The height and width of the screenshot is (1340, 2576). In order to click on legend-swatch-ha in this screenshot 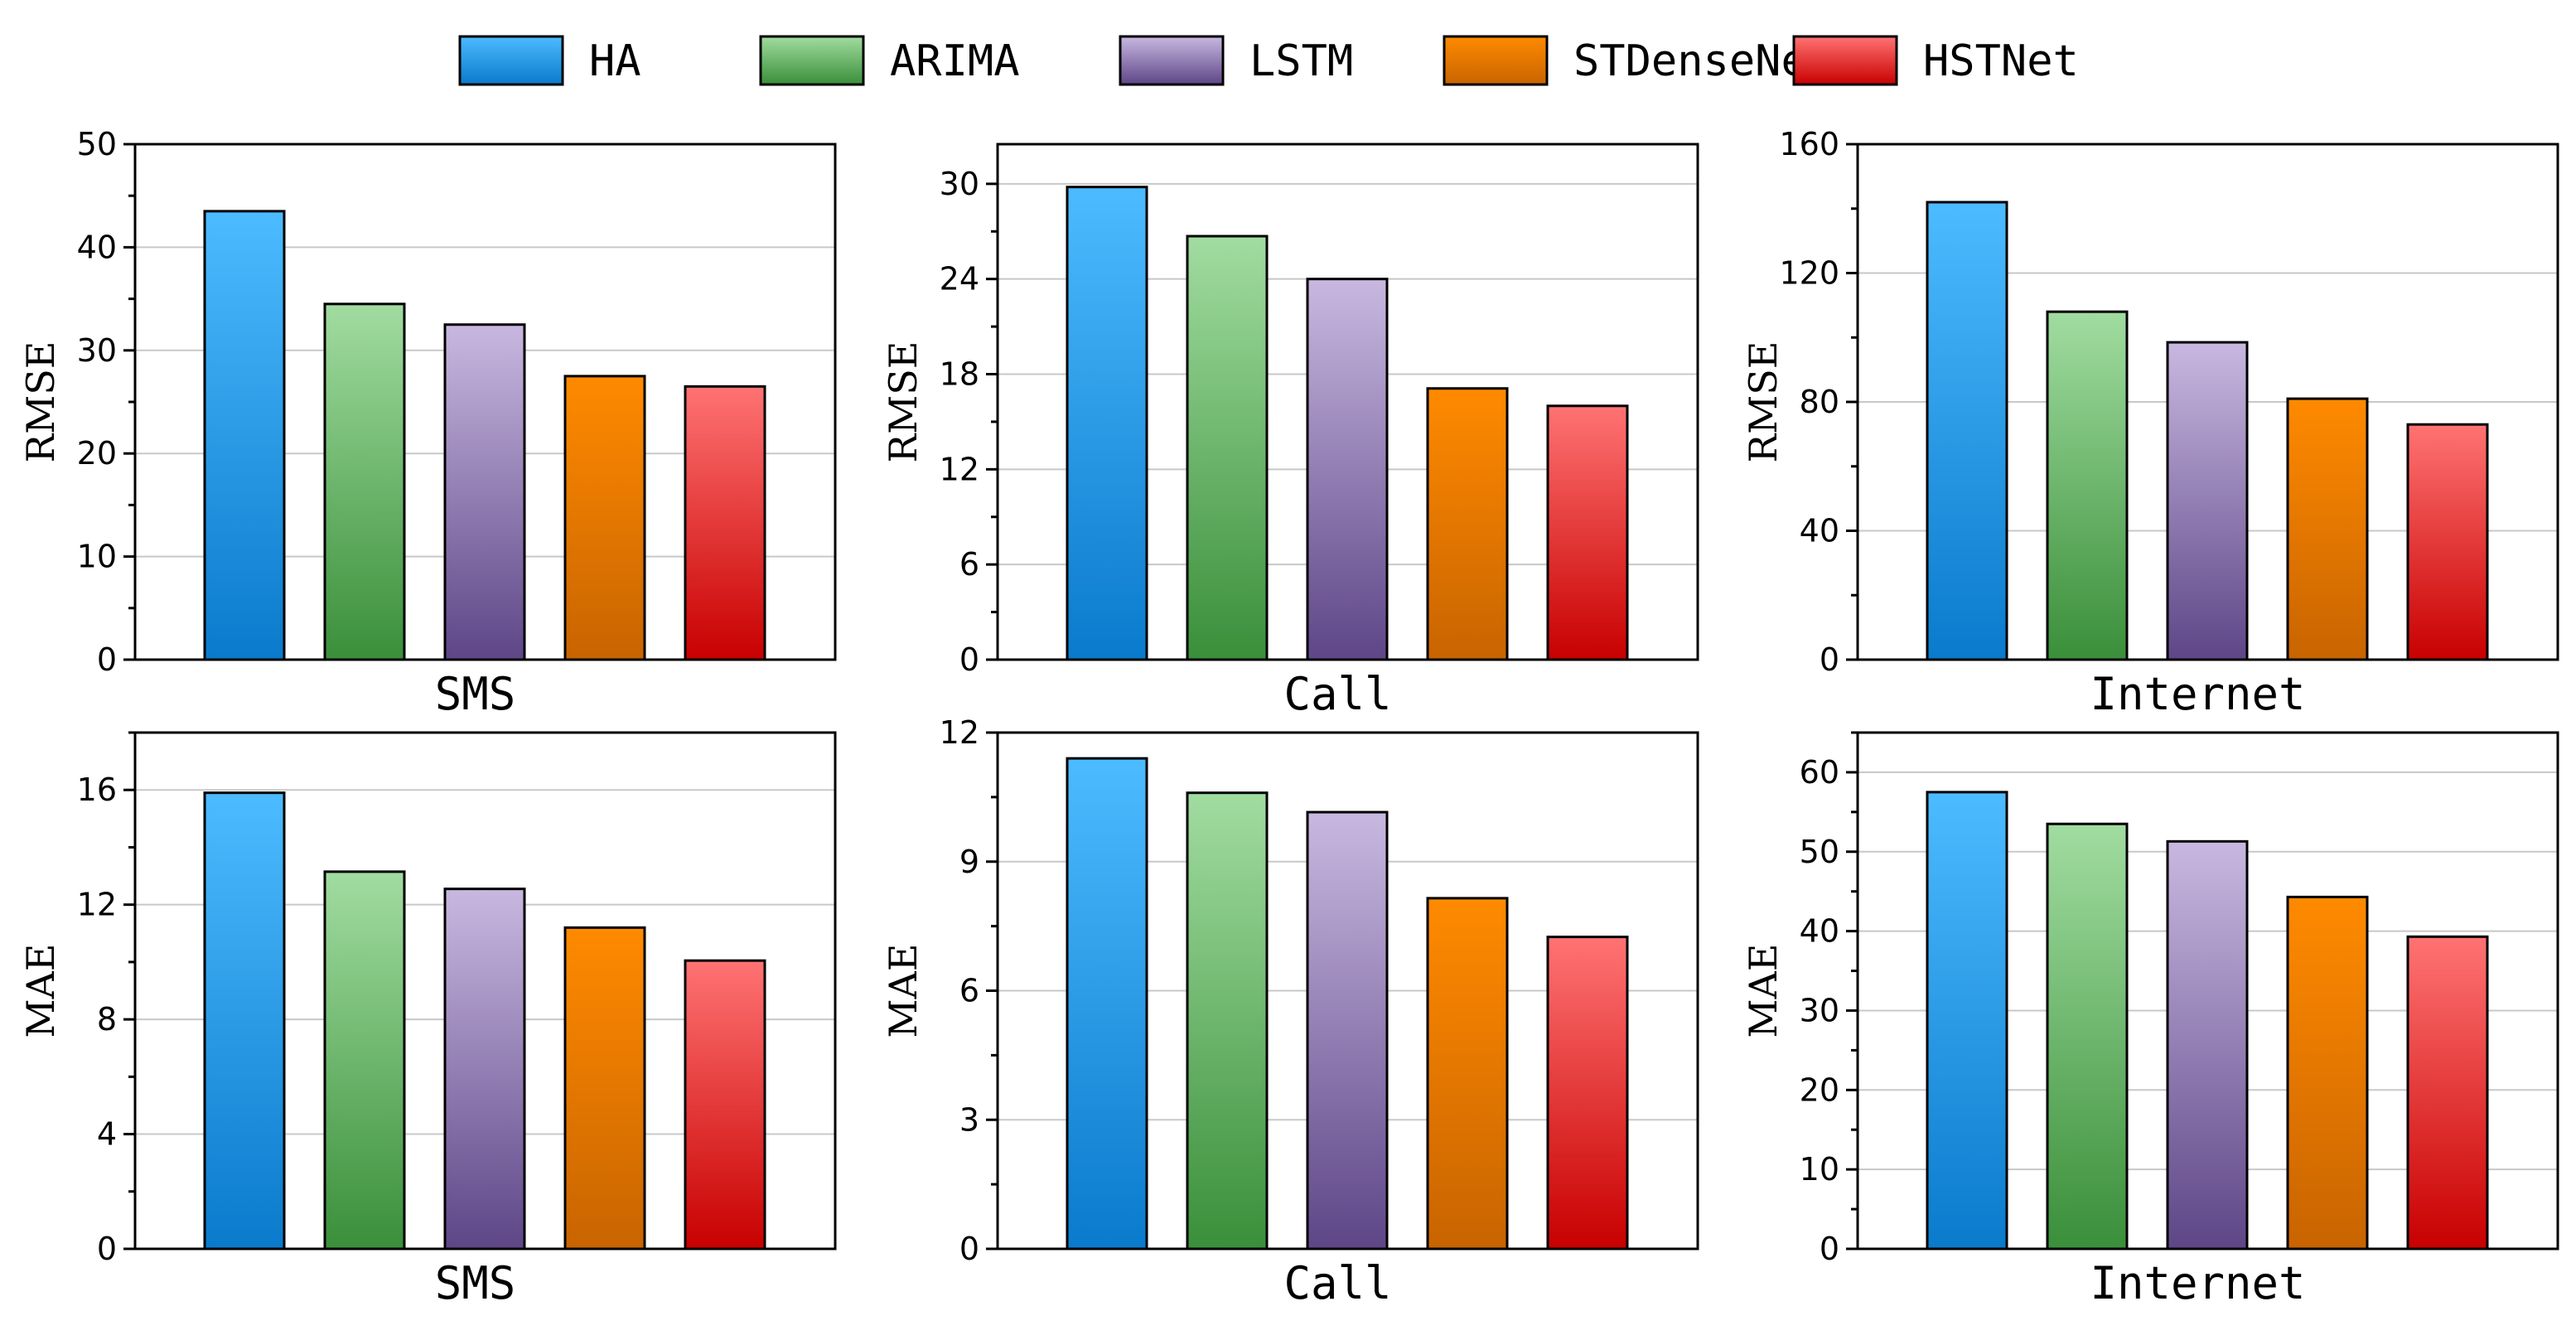, I will do `click(511, 60)`.